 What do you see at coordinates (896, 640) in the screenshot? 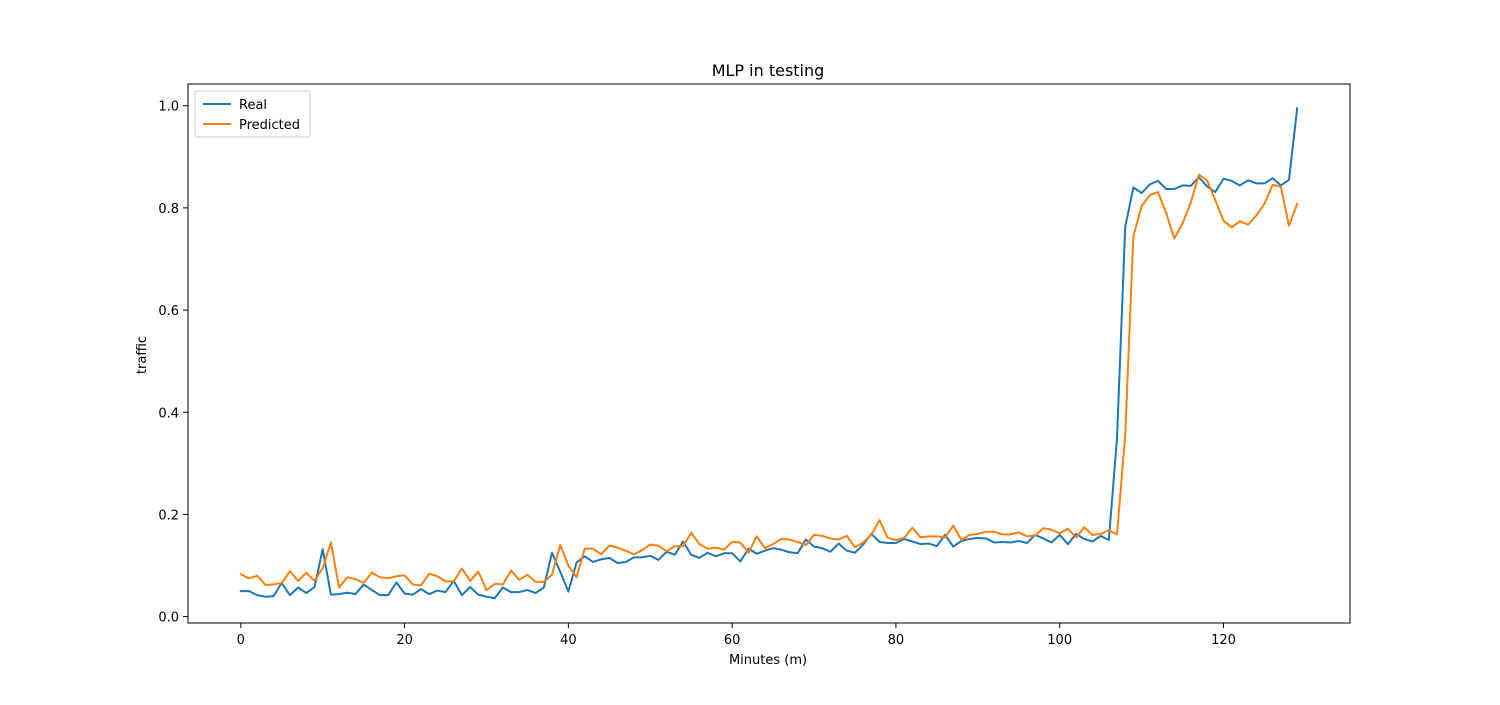
I see `x-tick-label: 80` at bounding box center [896, 640].